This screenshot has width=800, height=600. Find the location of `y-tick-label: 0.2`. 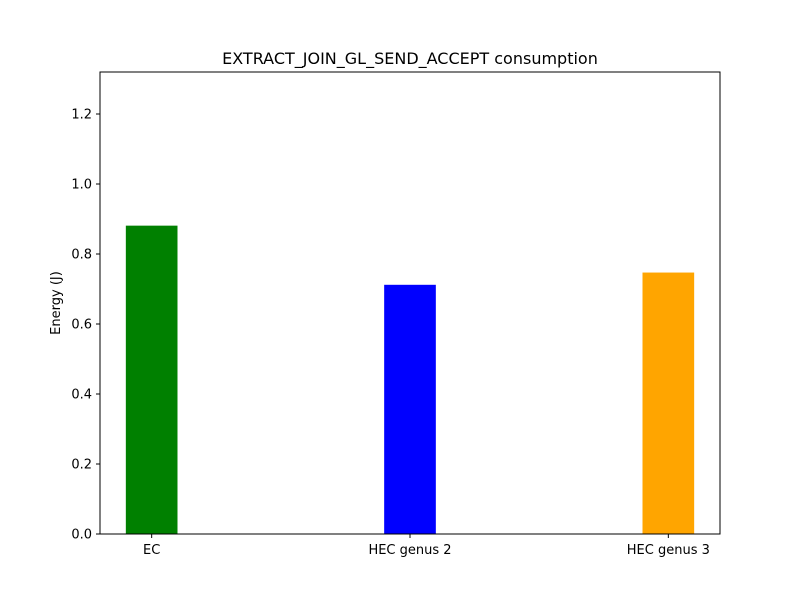

y-tick-label: 0.2 is located at coordinates (81, 465).